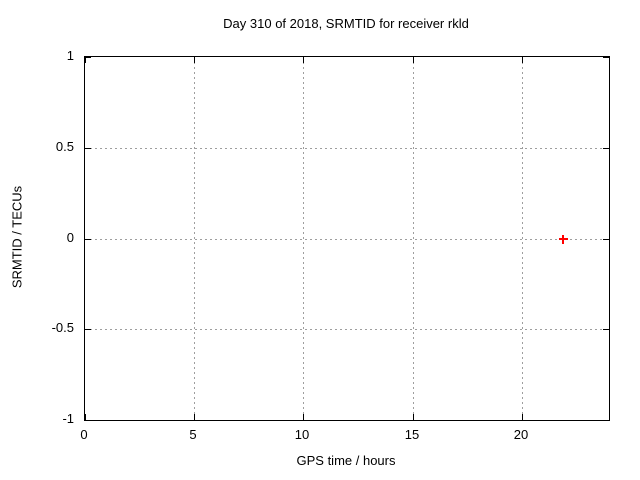 The height and width of the screenshot is (480, 640). I want to click on y-tick-label: 1, so click(70, 55).